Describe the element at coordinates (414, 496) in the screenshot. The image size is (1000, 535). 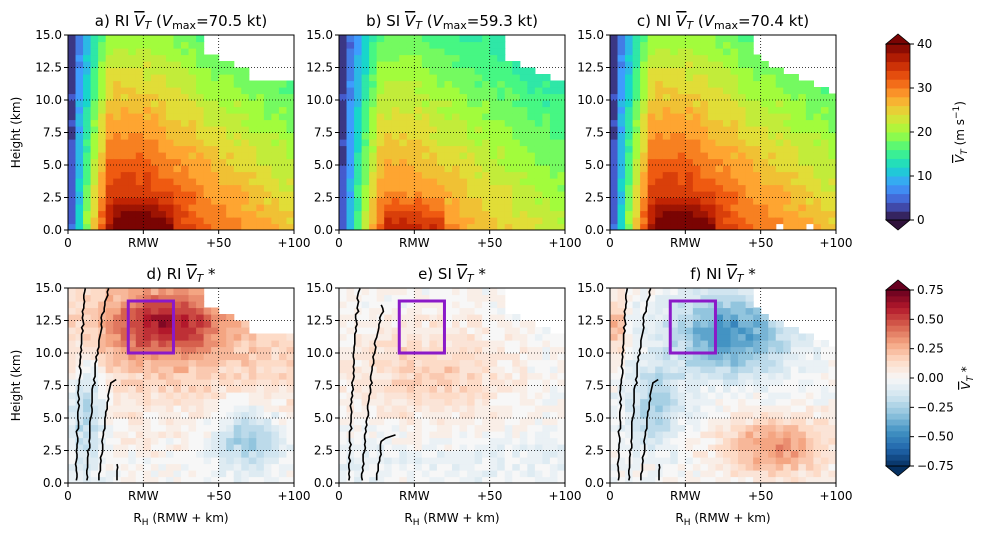
I see `x-tick-label: RMW` at that location.